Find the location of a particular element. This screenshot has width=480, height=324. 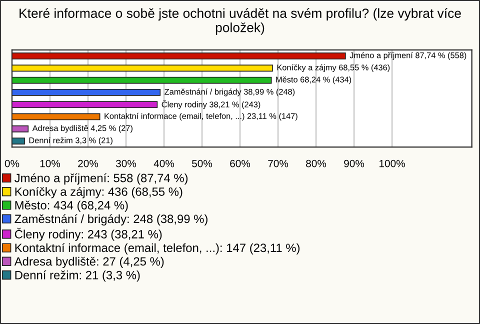

x-tick-label: 90% is located at coordinates (354, 164).